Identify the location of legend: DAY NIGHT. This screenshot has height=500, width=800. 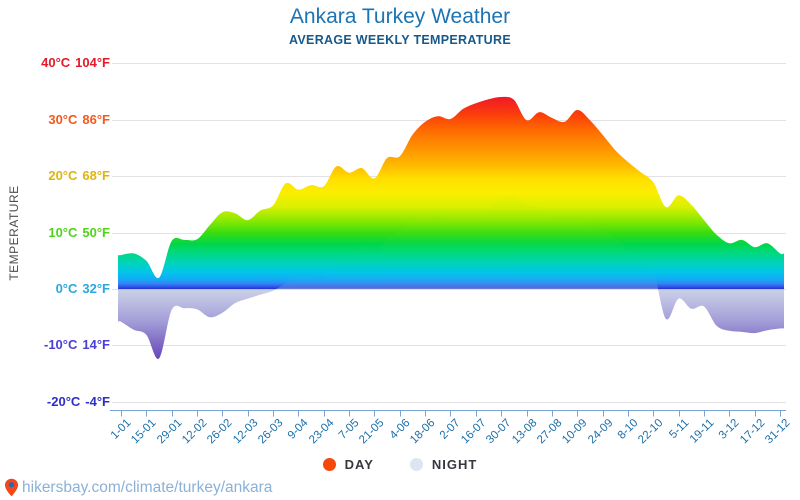
(400, 464).